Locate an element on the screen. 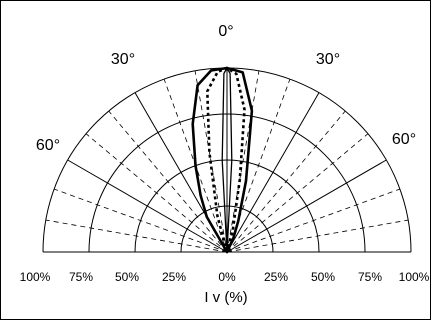 This screenshot has height=320, width=431. angle-label-60: 60° is located at coordinates (404, 139).